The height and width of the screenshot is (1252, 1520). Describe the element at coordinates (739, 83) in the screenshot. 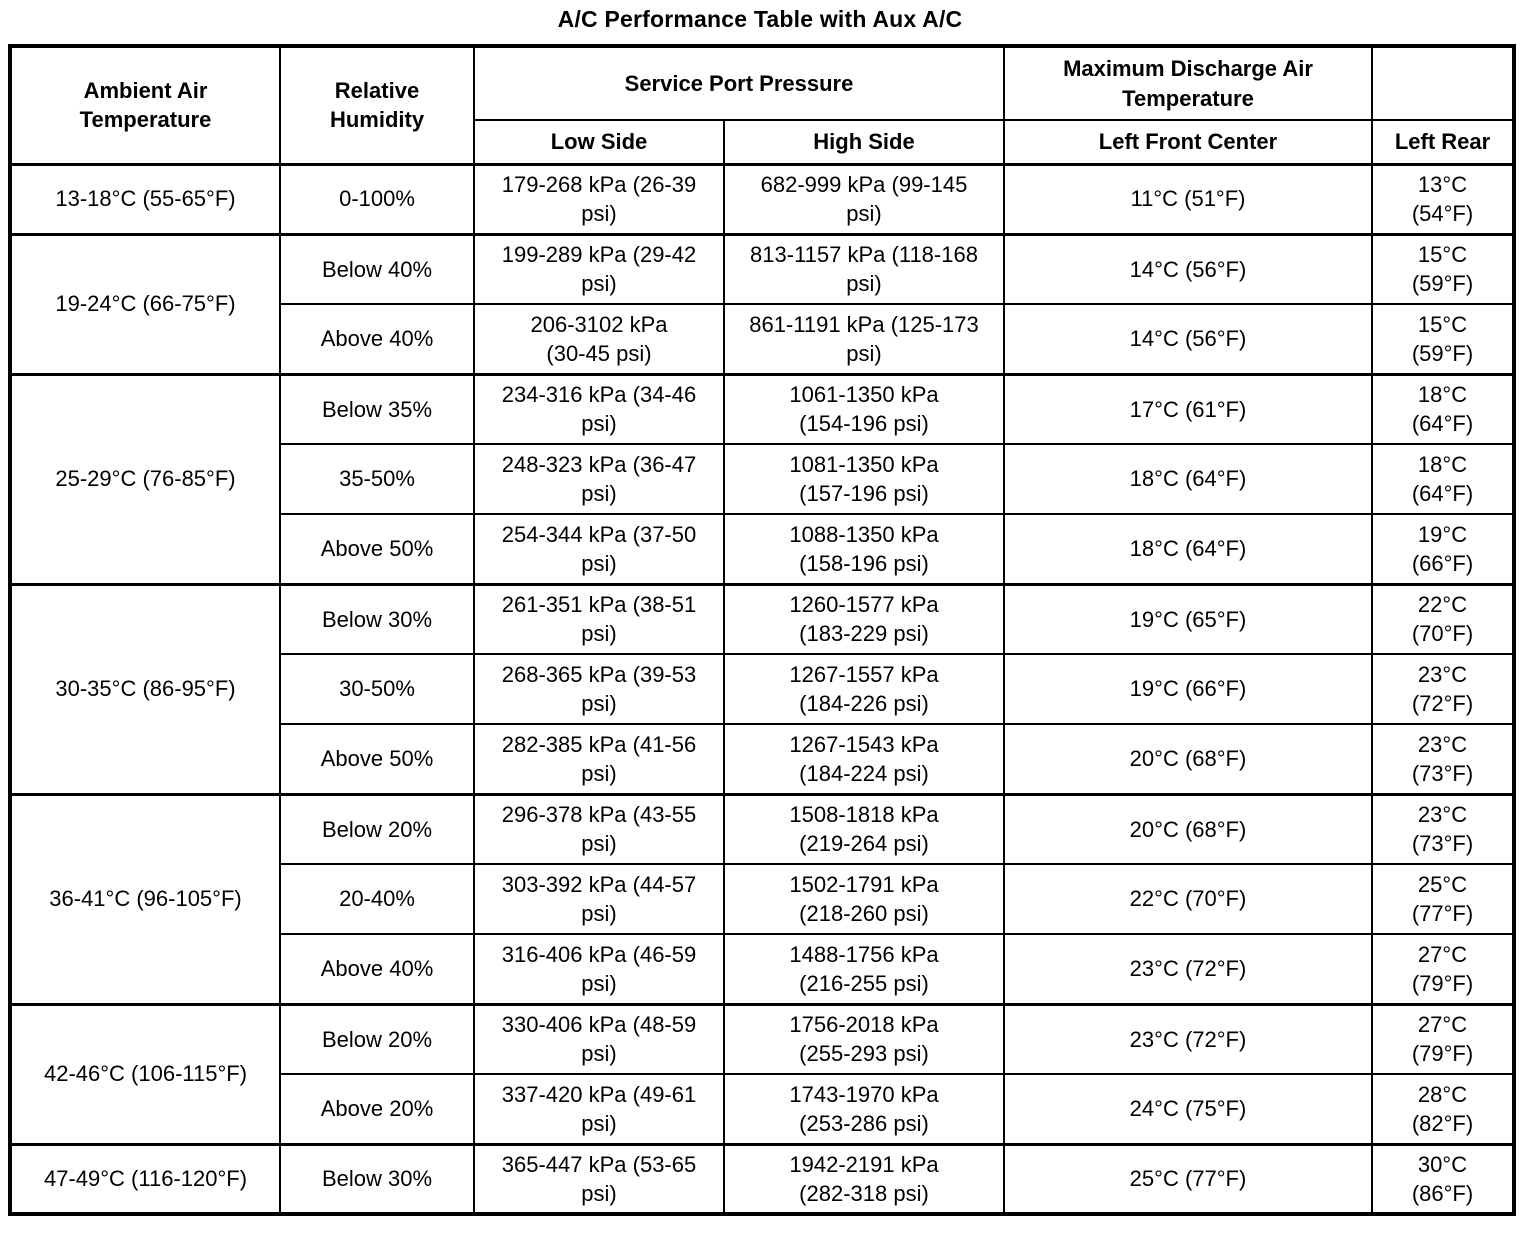

I see `col-header-service-port-pressure: Service Port Pressure` at that location.